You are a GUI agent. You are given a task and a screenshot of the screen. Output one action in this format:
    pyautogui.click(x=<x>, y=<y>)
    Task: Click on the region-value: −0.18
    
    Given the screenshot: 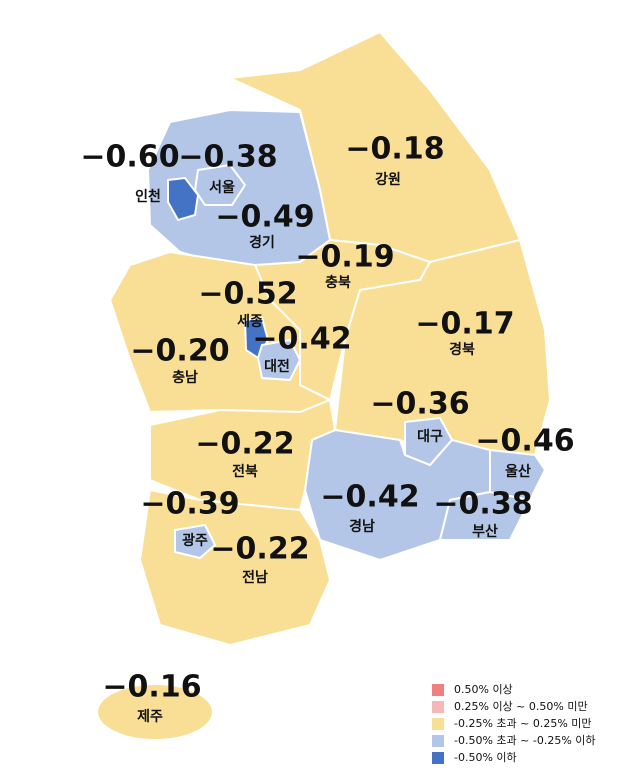 What is the action you would take?
    pyautogui.click(x=394, y=149)
    